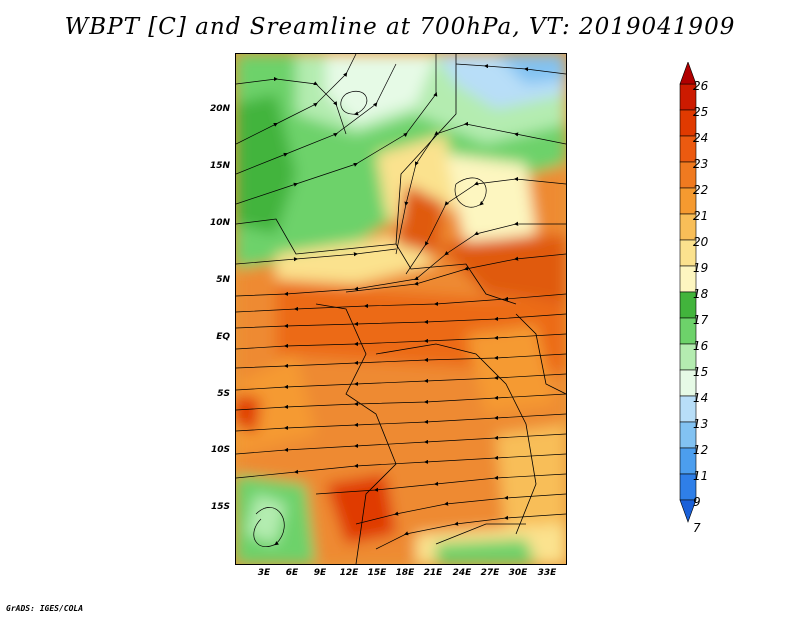  Describe the element at coordinates (701, 320) in the screenshot. I see `colorbar-label: 17` at that location.